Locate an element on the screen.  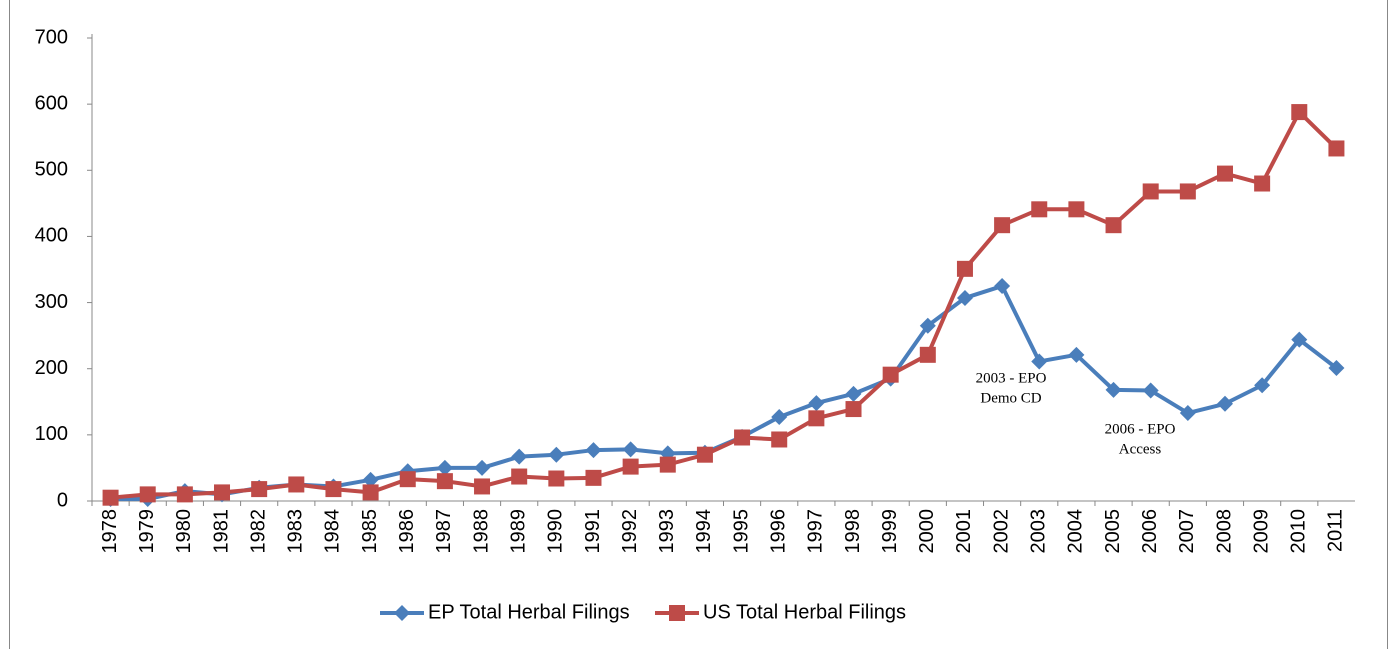
x-tick-label: 1986 is located at coordinates (407, 531).